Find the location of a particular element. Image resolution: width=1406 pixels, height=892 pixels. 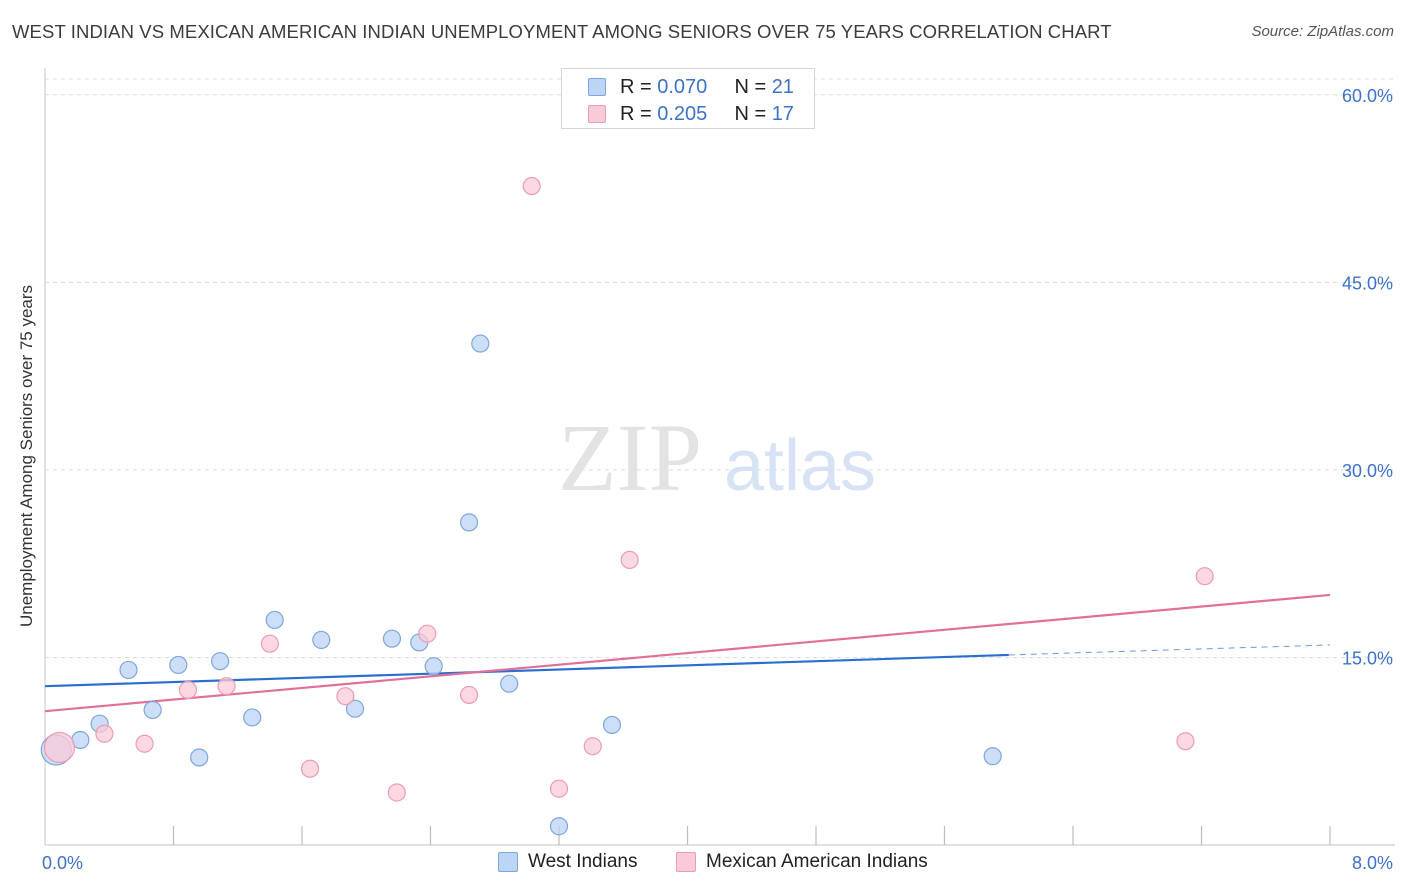

y-axis-label: Unemployment Among Seniors over 75 years is located at coordinates (26, 456).